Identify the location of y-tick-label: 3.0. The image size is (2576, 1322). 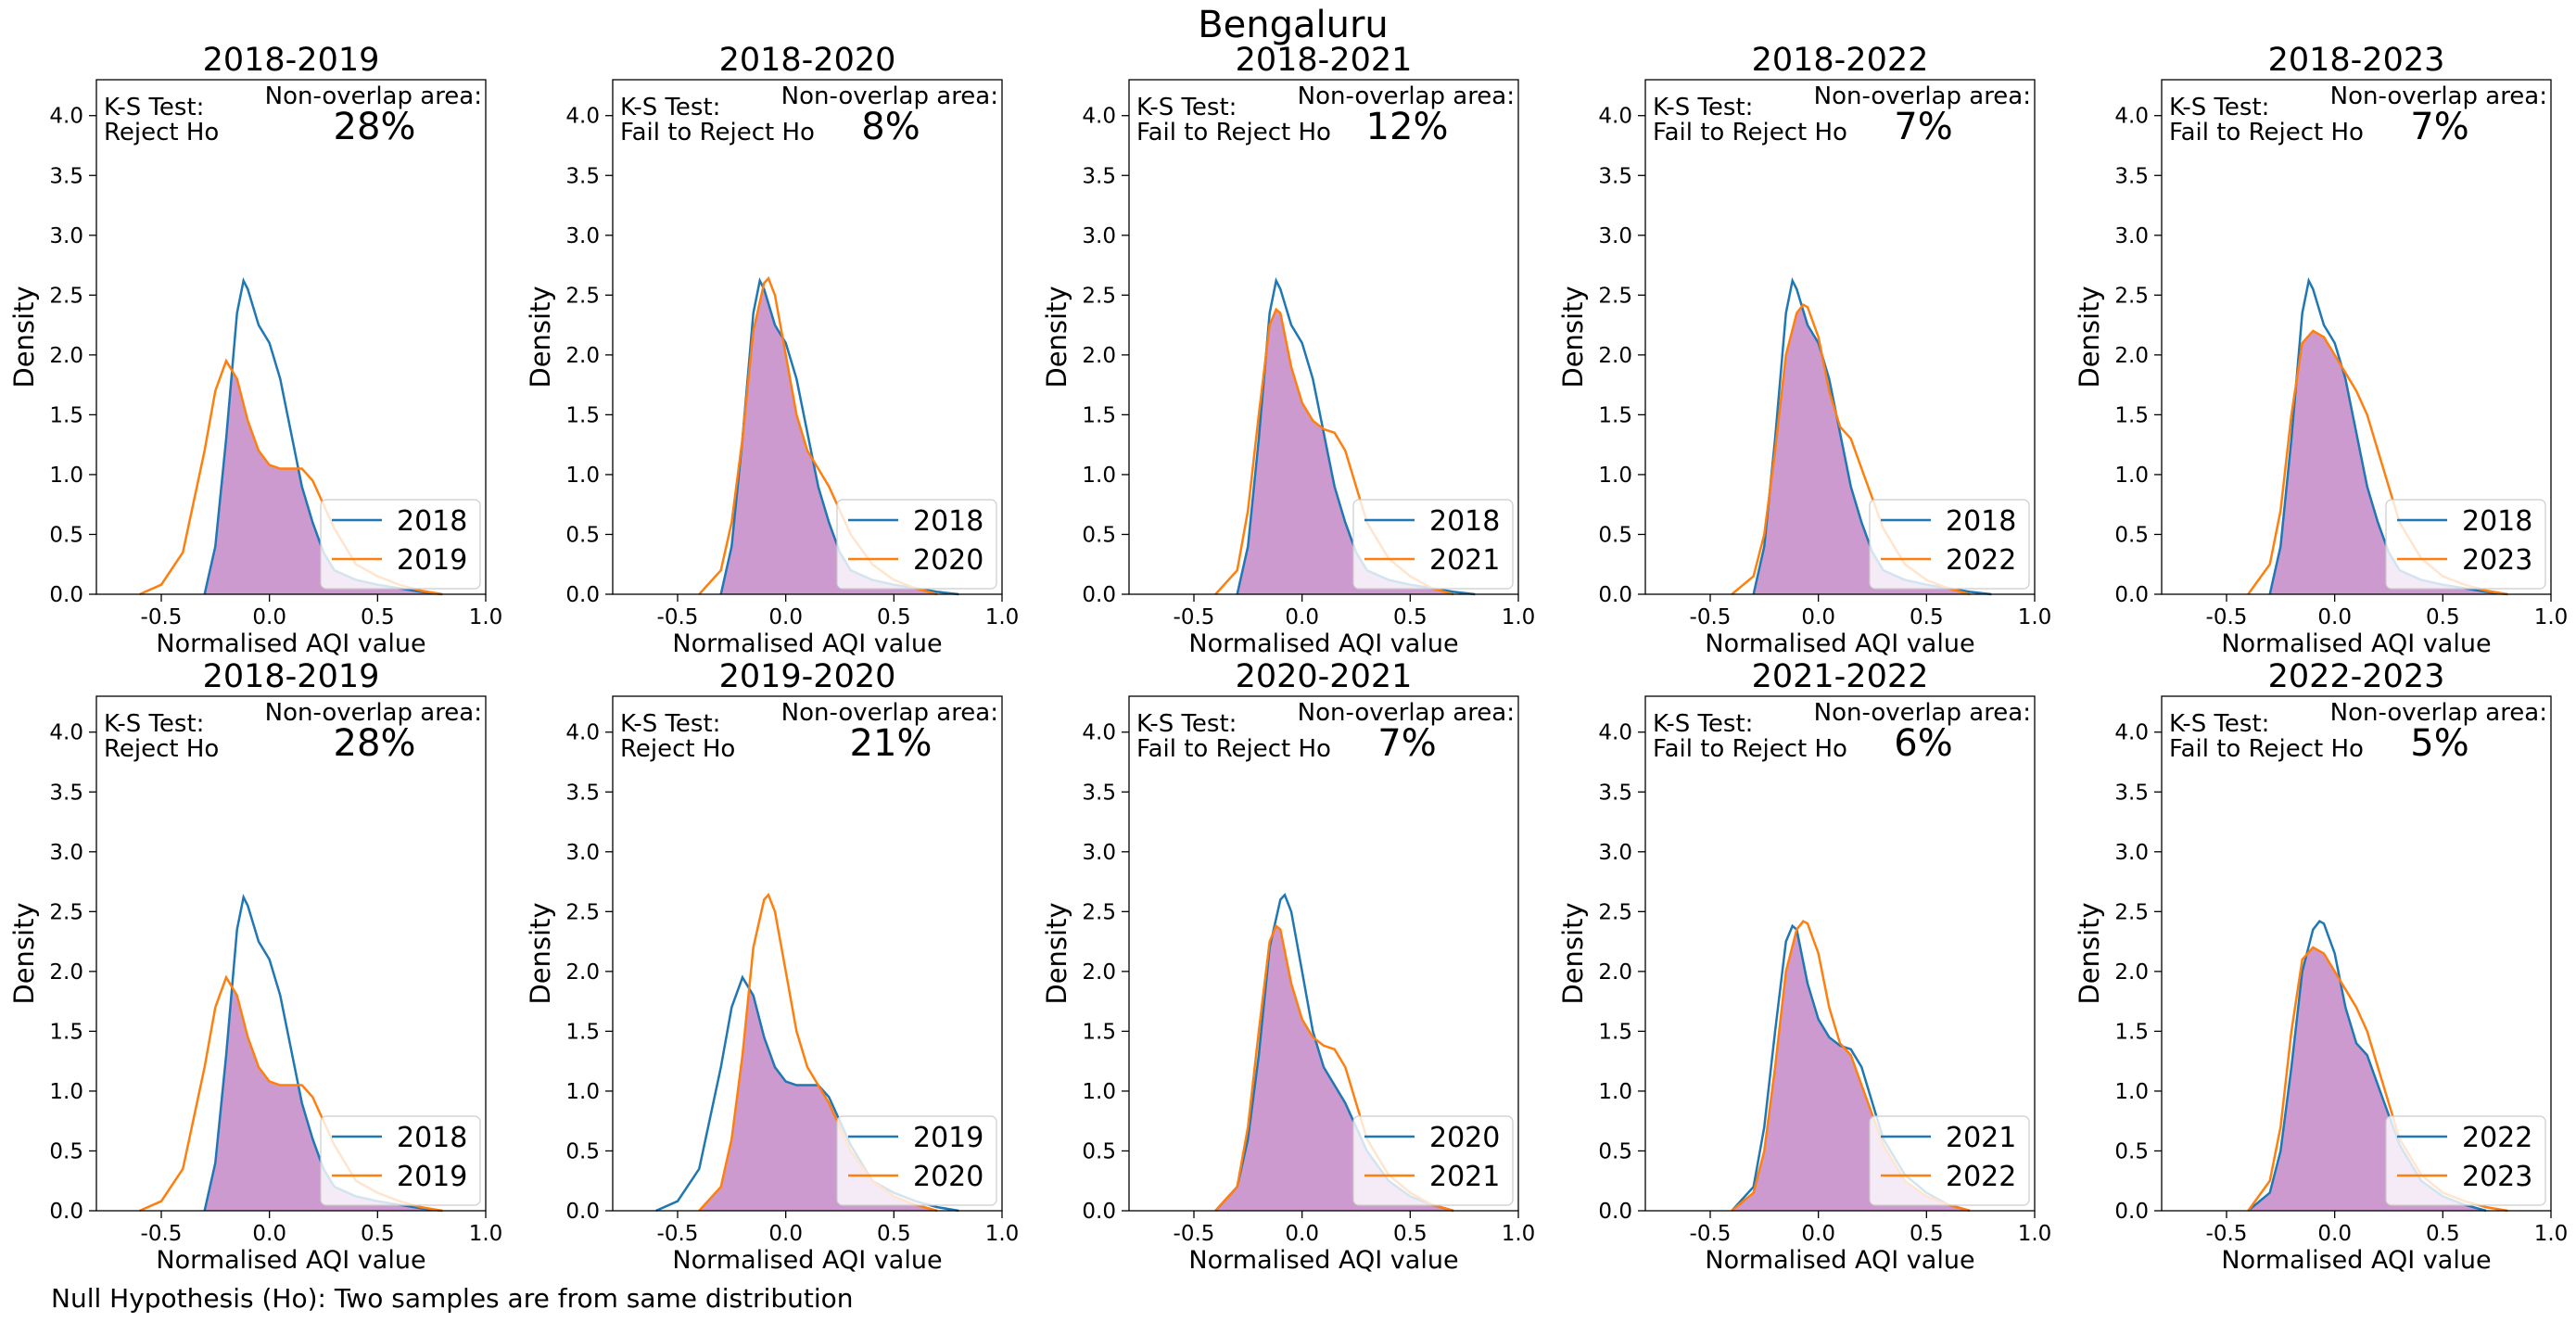
(1099, 853).